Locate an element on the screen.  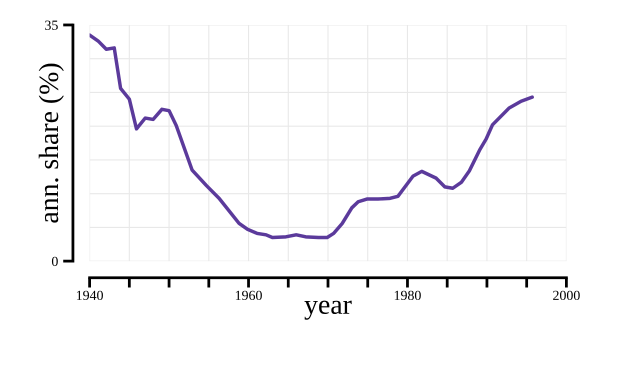
x-tick-label: 2000 is located at coordinates (566, 295).